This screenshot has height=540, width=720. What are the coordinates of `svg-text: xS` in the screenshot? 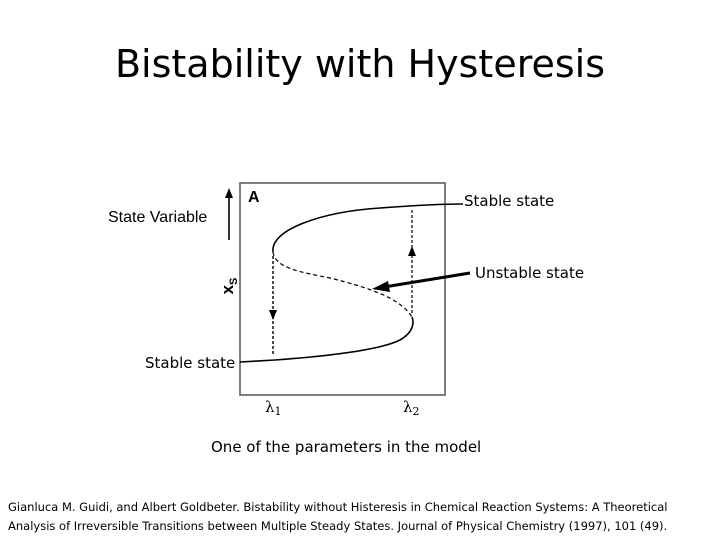 It's located at (229, 286).